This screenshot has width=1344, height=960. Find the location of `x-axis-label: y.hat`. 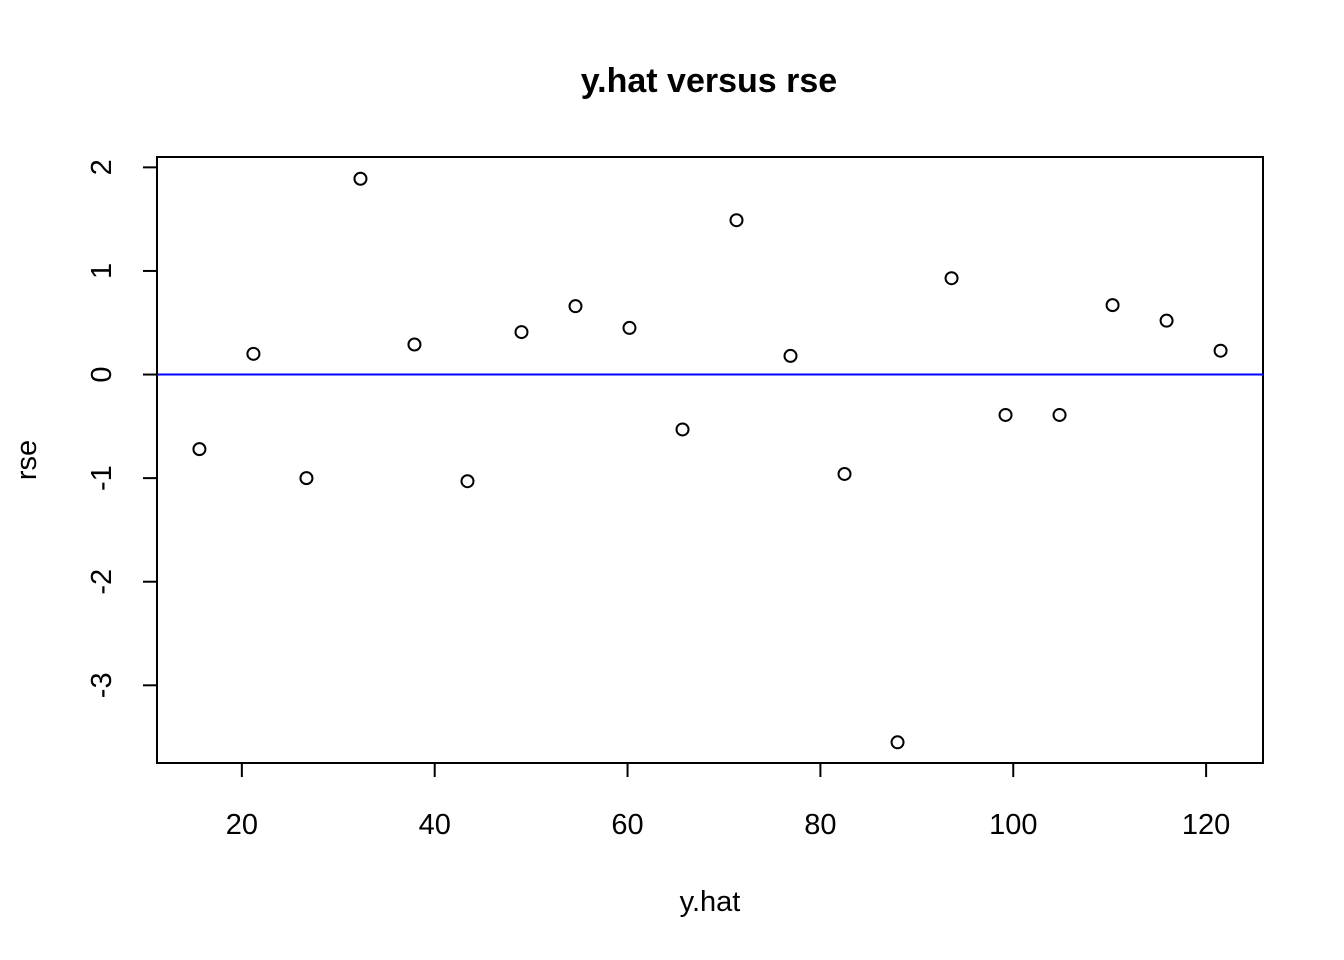

x-axis-label: y.hat is located at coordinates (710, 902).